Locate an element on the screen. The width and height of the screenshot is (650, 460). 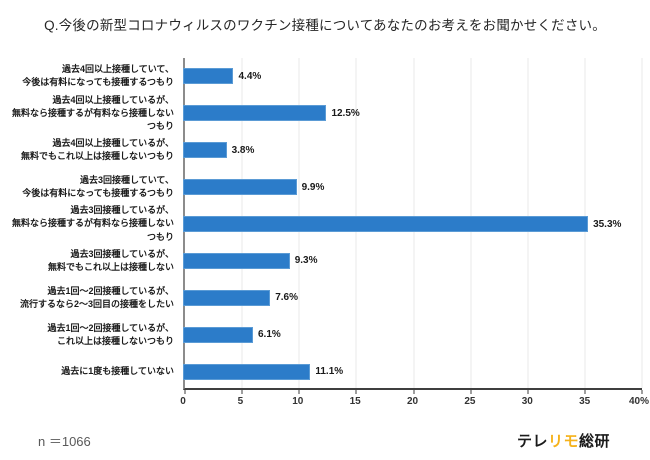
category-label: 過去4回以上接種していて、 今後は有料になっても接種するつもり is located at coordinates (98, 76).